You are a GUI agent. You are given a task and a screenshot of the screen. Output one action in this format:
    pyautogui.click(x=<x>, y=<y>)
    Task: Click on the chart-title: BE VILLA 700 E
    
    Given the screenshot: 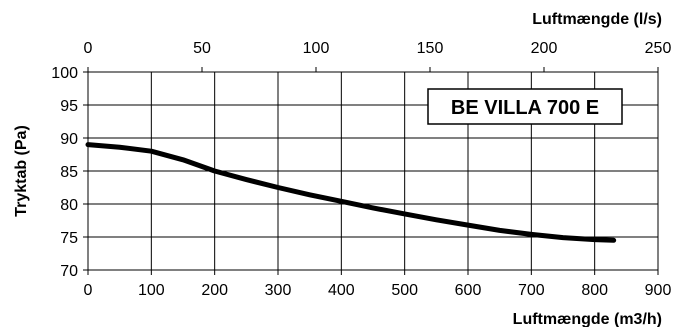 What is the action you would take?
    pyautogui.click(x=525, y=108)
    